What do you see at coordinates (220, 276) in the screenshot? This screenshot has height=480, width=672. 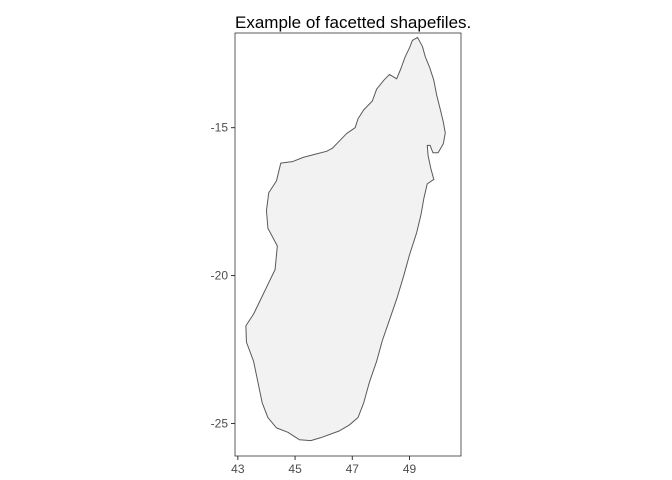 I see `y-tick-label: -20` at bounding box center [220, 276].